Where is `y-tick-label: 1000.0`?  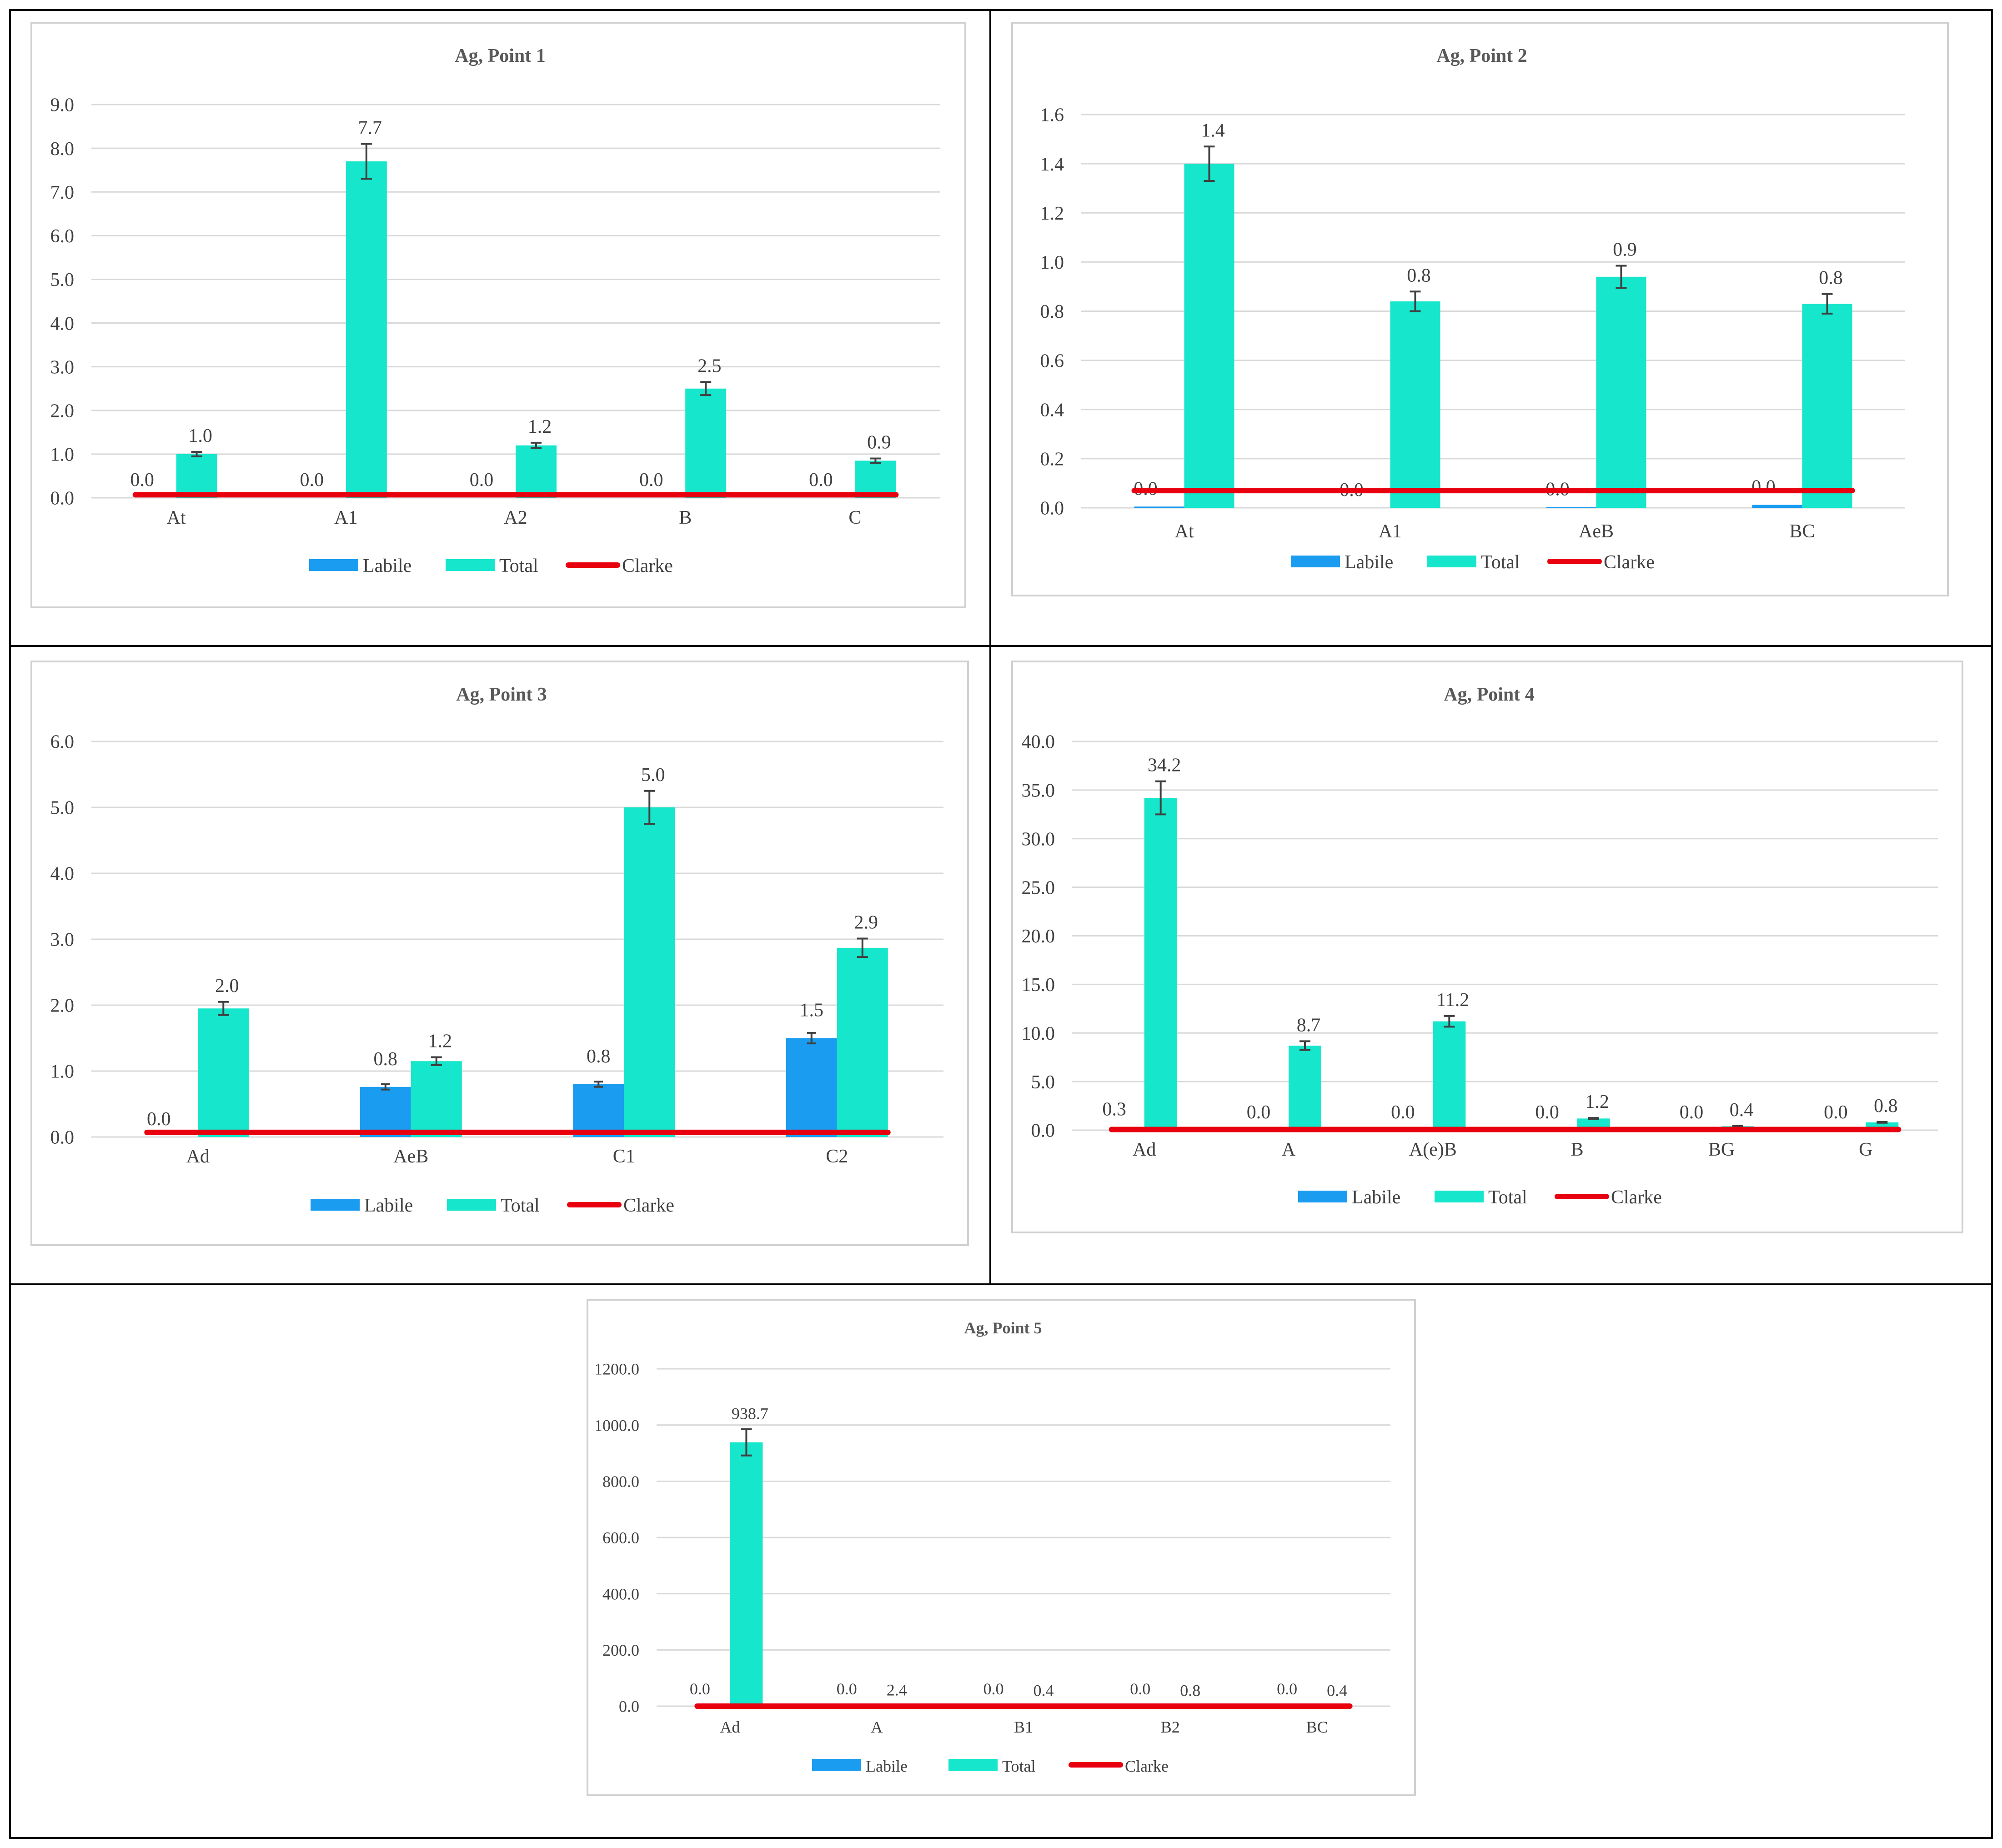
y-tick-label: 1000.0 is located at coordinates (616, 1425).